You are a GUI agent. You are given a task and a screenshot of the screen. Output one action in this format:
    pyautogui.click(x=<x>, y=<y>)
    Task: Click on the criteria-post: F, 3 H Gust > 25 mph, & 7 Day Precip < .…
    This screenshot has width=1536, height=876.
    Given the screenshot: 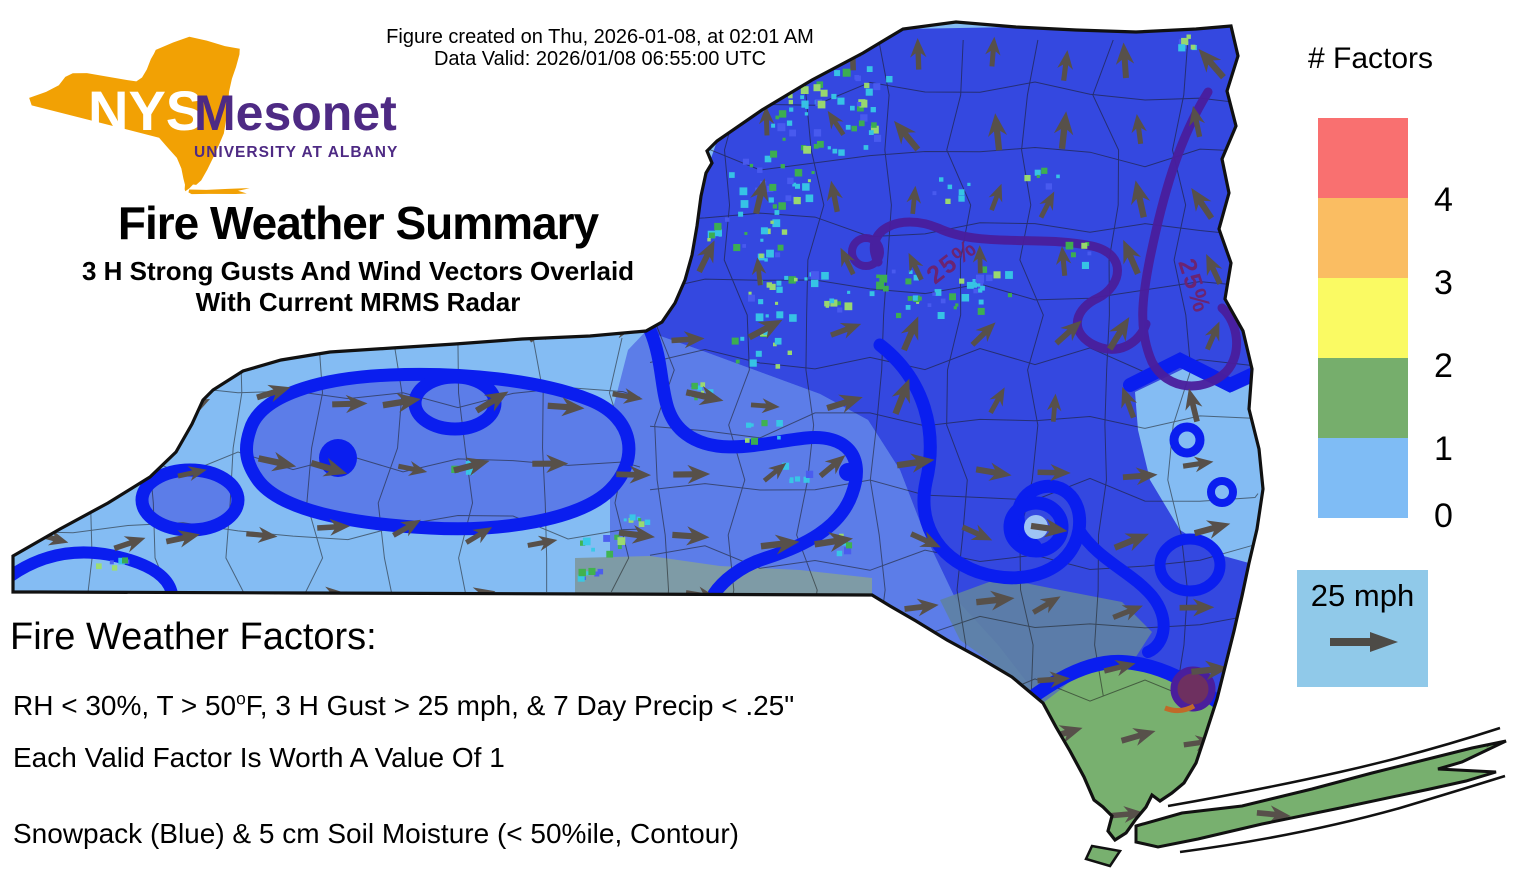 What is the action you would take?
    pyautogui.click(x=520, y=705)
    